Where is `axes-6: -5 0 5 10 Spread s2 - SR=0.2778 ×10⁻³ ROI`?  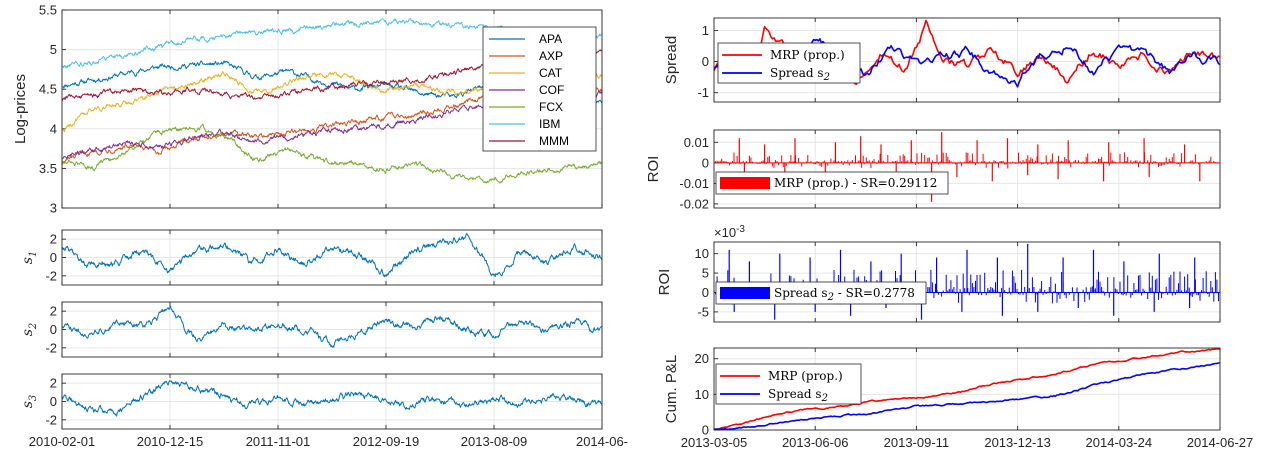
axes-6: -5 0 5 10 Spread s2 - SR=0.2778 ×10⁻³ ROI is located at coordinates (938, 273).